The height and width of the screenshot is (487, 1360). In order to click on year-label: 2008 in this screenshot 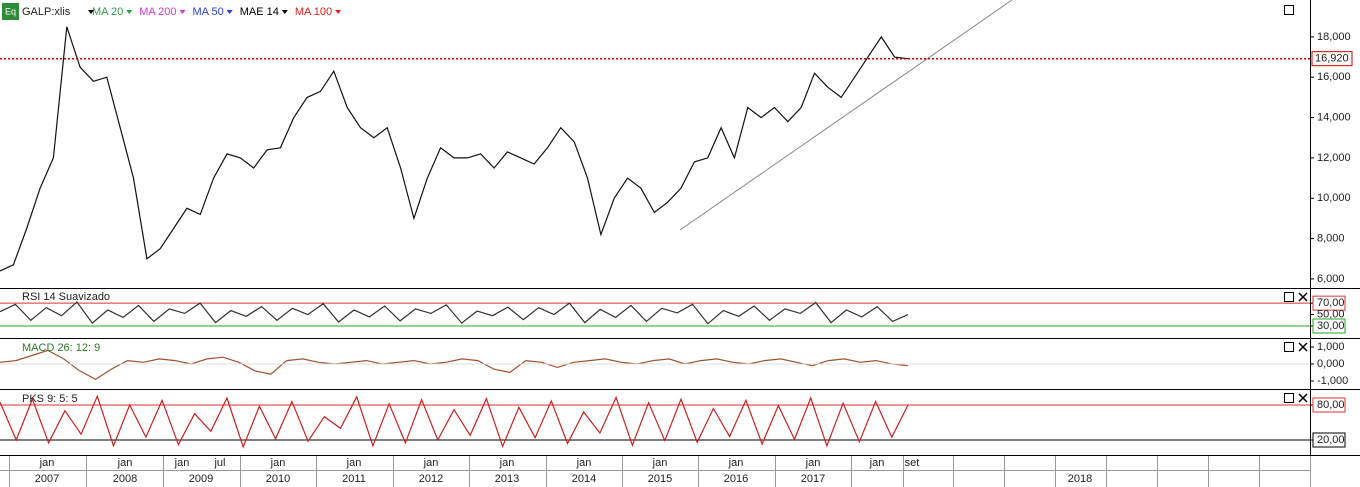, I will do `click(125, 479)`.